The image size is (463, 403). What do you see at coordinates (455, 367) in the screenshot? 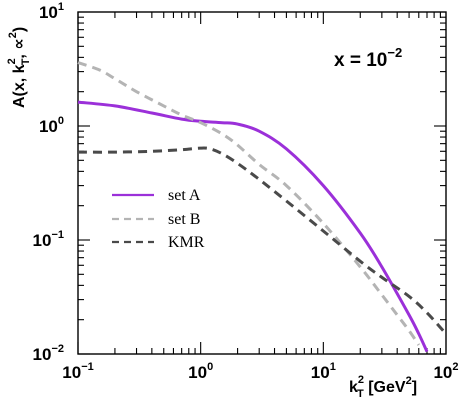
I see `x-tick-exponent: 2` at bounding box center [455, 367].